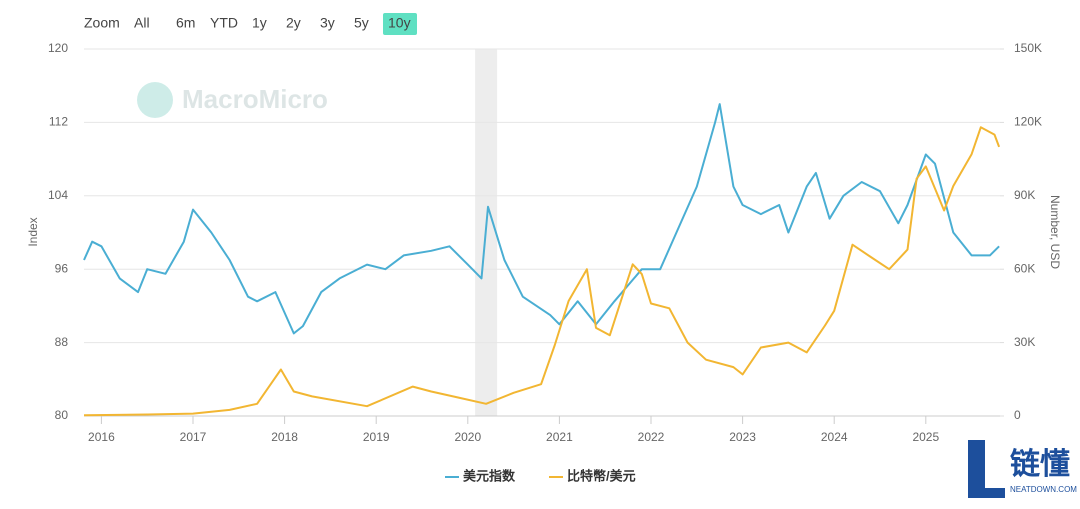 The height and width of the screenshot is (509, 1080). Describe the element at coordinates (155, 100) in the screenshot. I see `watermark-icon` at that location.